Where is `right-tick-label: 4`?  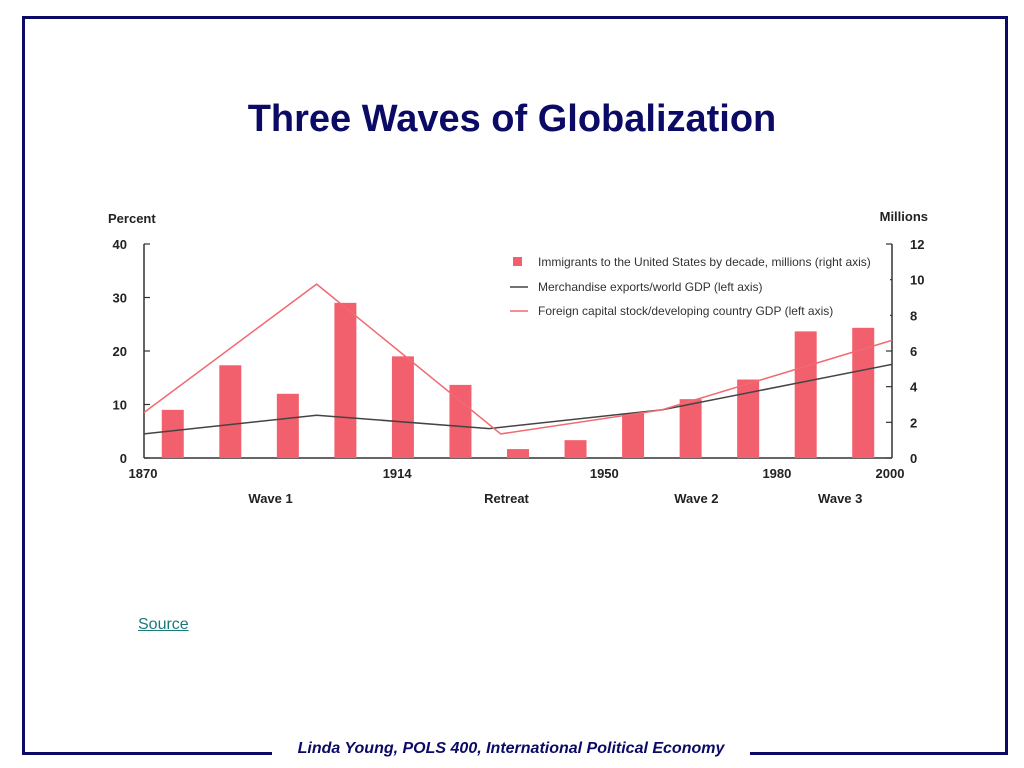
right-tick-label: 4 is located at coordinates (914, 387).